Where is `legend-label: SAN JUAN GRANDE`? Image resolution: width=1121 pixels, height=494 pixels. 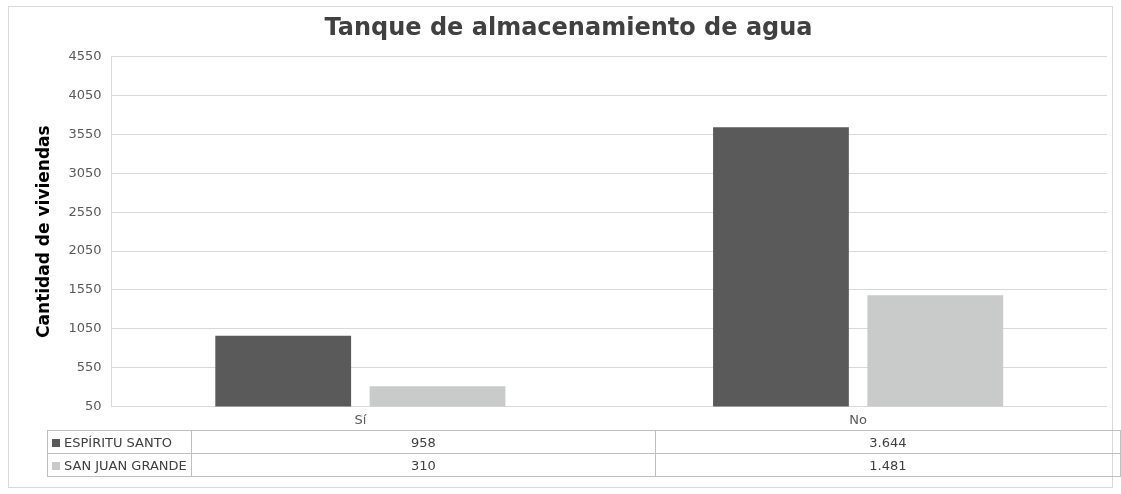 legend-label: SAN JUAN GRANDE is located at coordinates (119, 465).